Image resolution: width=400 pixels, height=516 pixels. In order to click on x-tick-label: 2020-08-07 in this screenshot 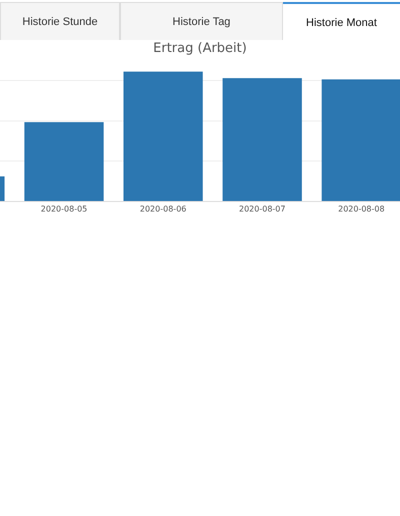, I will do `click(262, 209)`.